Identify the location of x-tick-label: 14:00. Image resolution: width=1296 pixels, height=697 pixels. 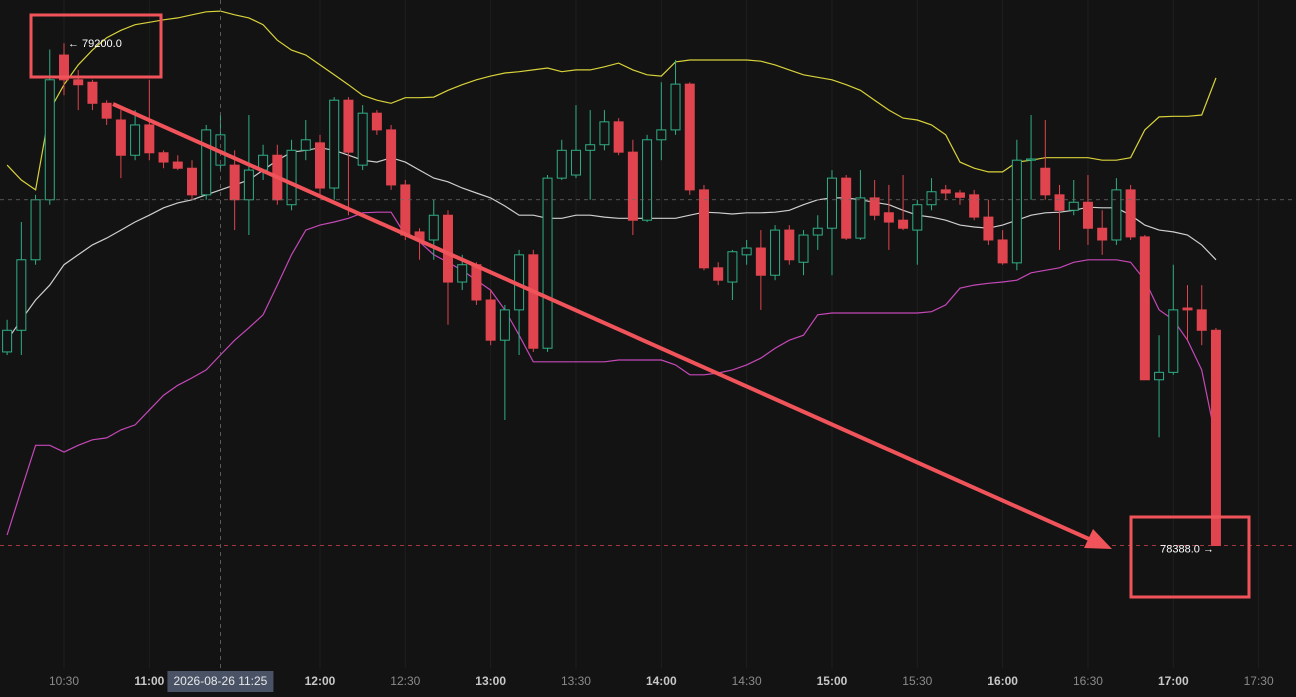
(661, 681).